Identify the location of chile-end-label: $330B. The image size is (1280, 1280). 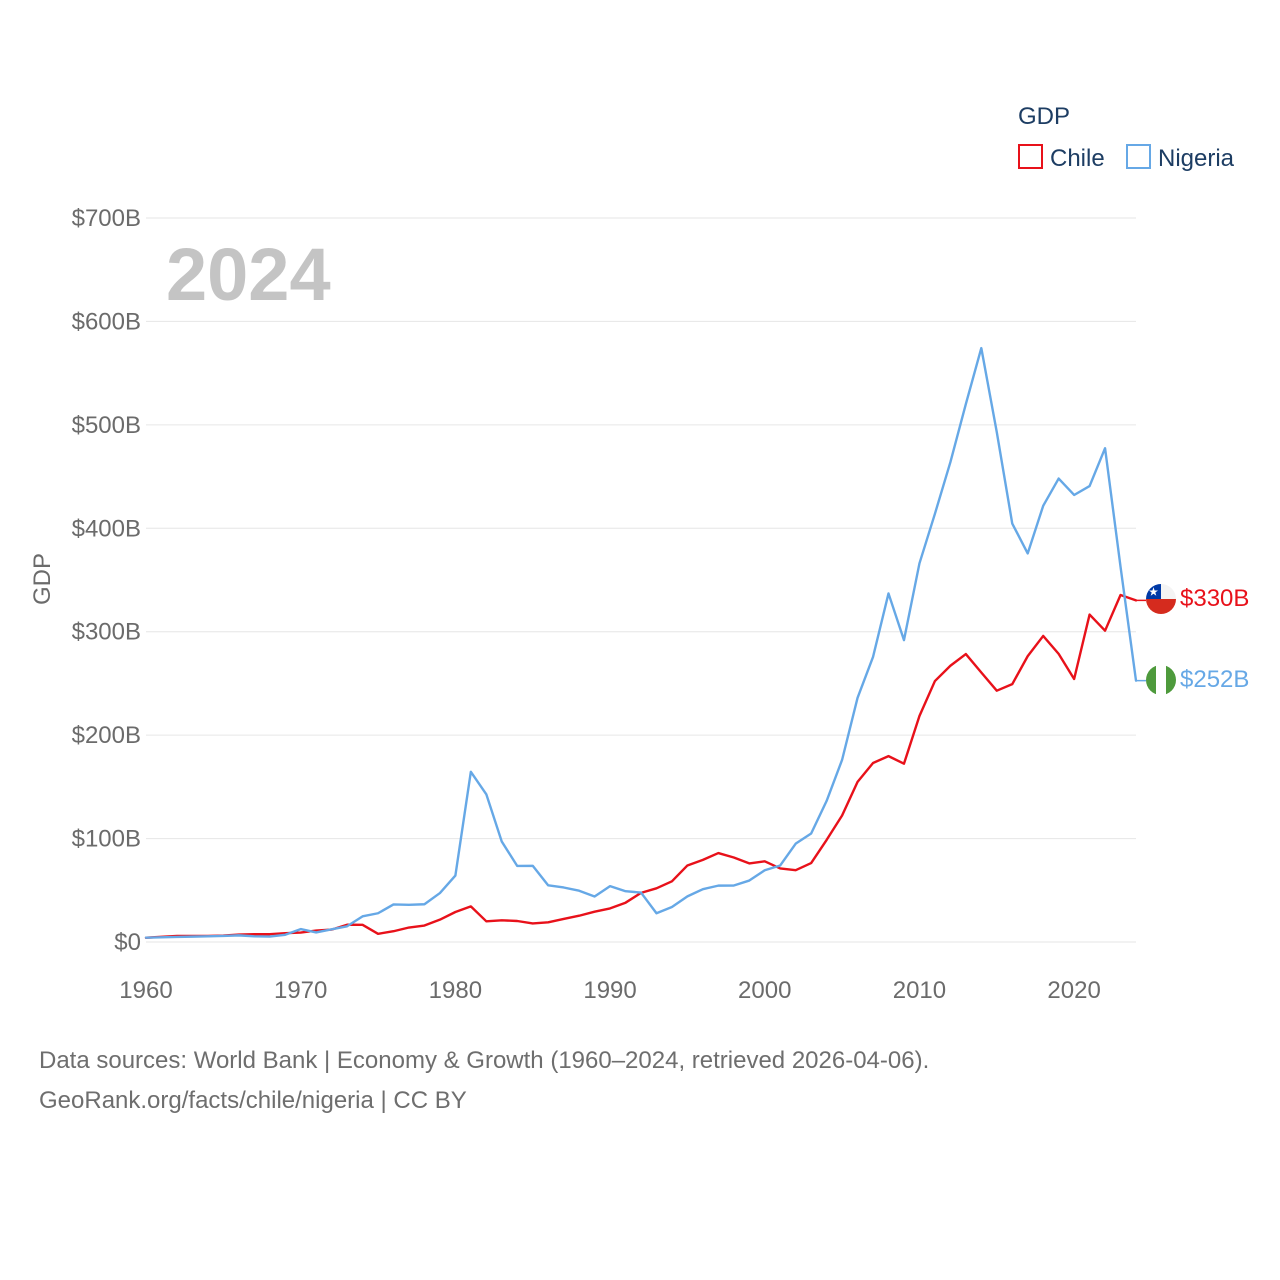
(1214, 598).